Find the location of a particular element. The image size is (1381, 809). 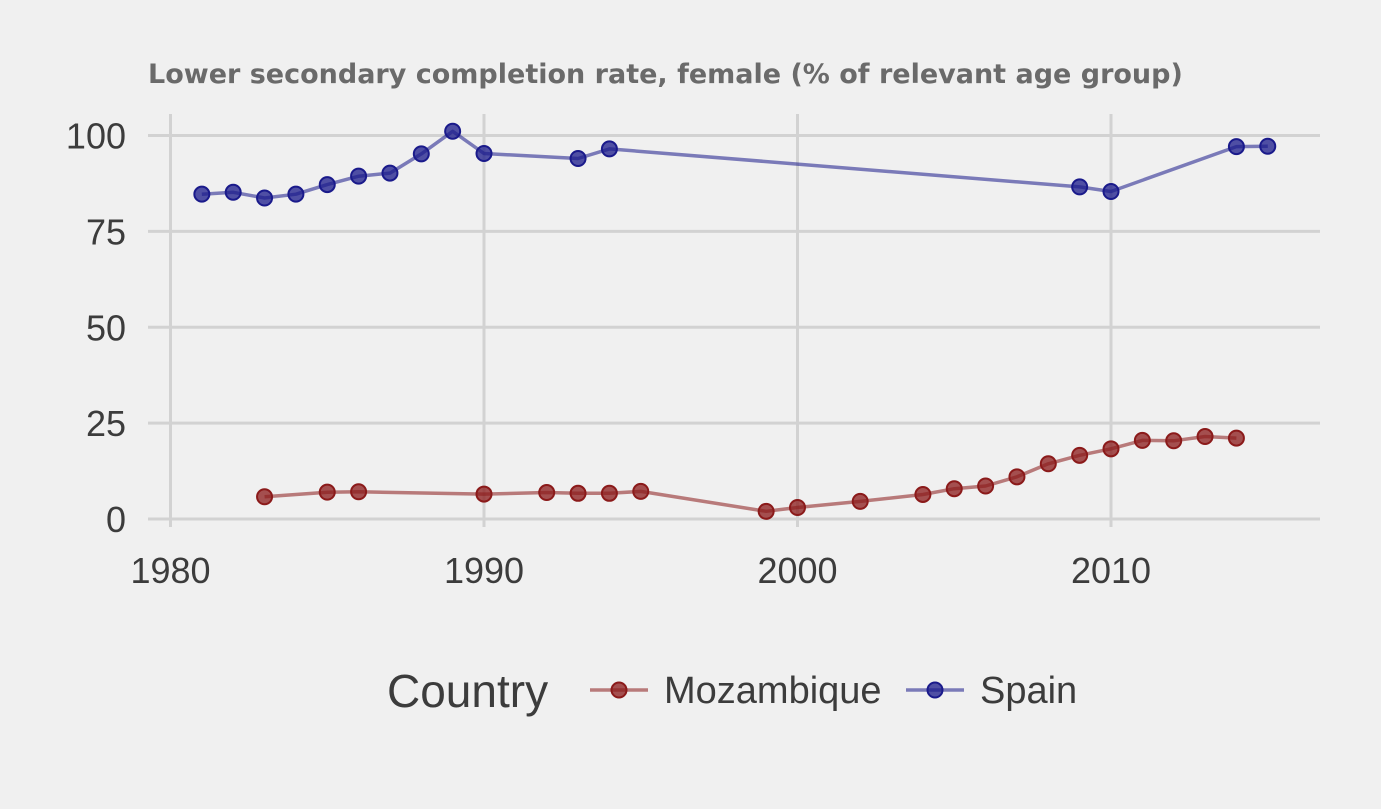

y-tick-label: 100 is located at coordinates (96, 136).